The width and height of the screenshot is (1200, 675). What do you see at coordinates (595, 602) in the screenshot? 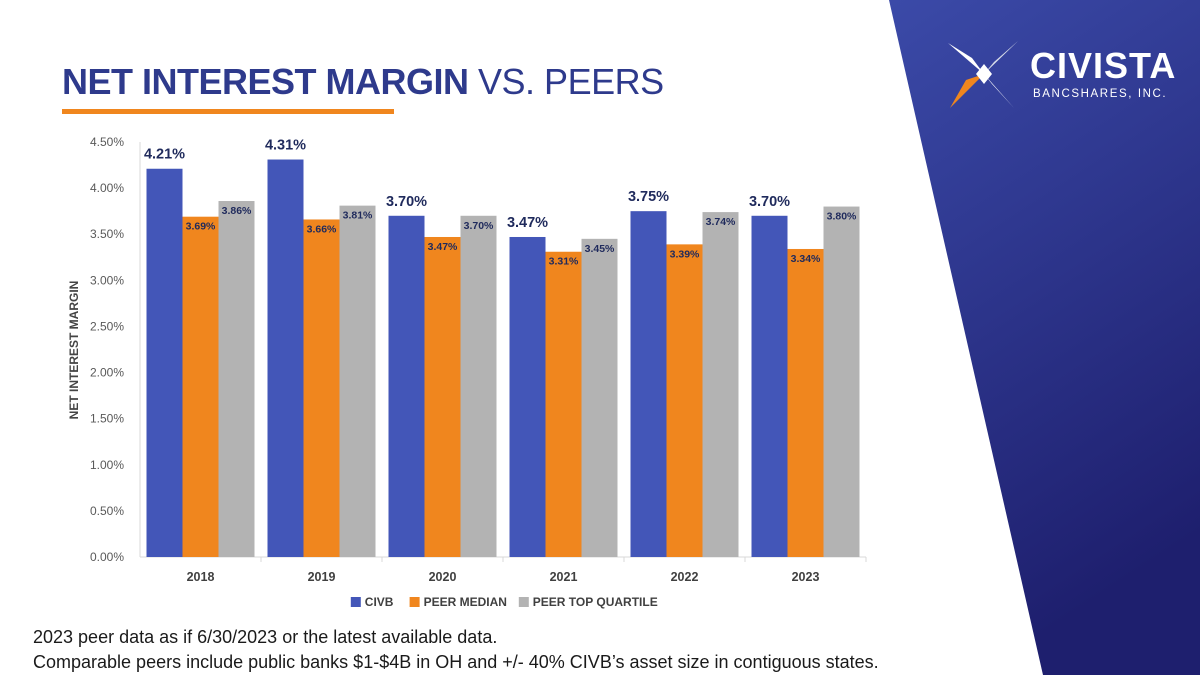
I see `legend-label-peer-top-quartile: PEER TOP QUARTILE` at bounding box center [595, 602].